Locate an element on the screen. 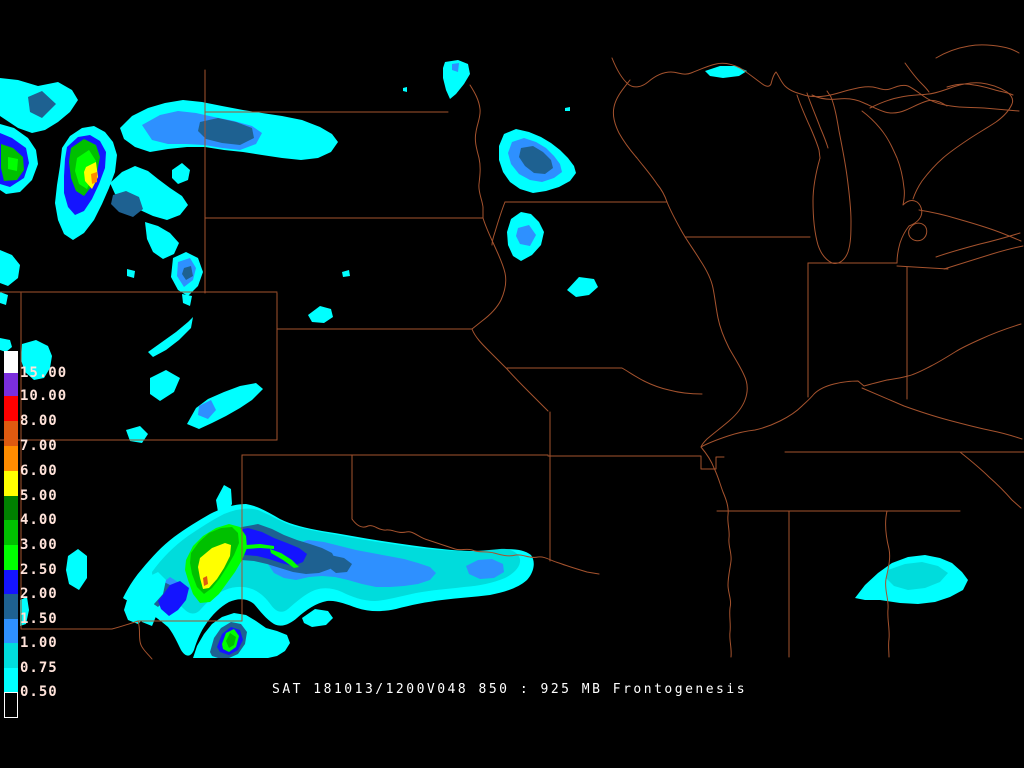 Image resolution: width=1024 pixels, height=768 pixels. colorbar-label: 8.00 is located at coordinates (39, 421).